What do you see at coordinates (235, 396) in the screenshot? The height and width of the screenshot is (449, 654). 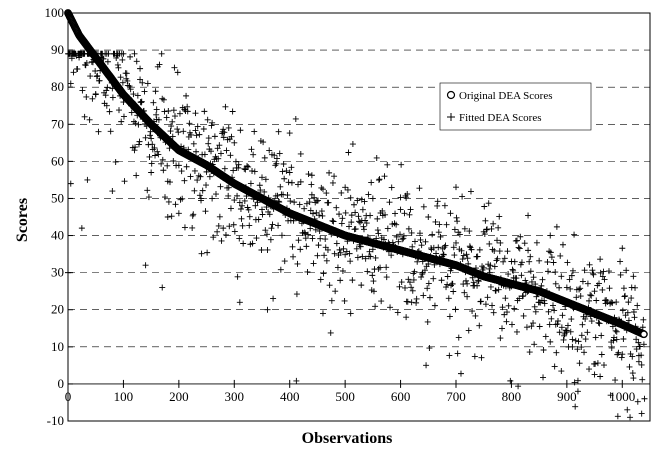 I see `x-tick-label-300: 300` at bounding box center [235, 396].